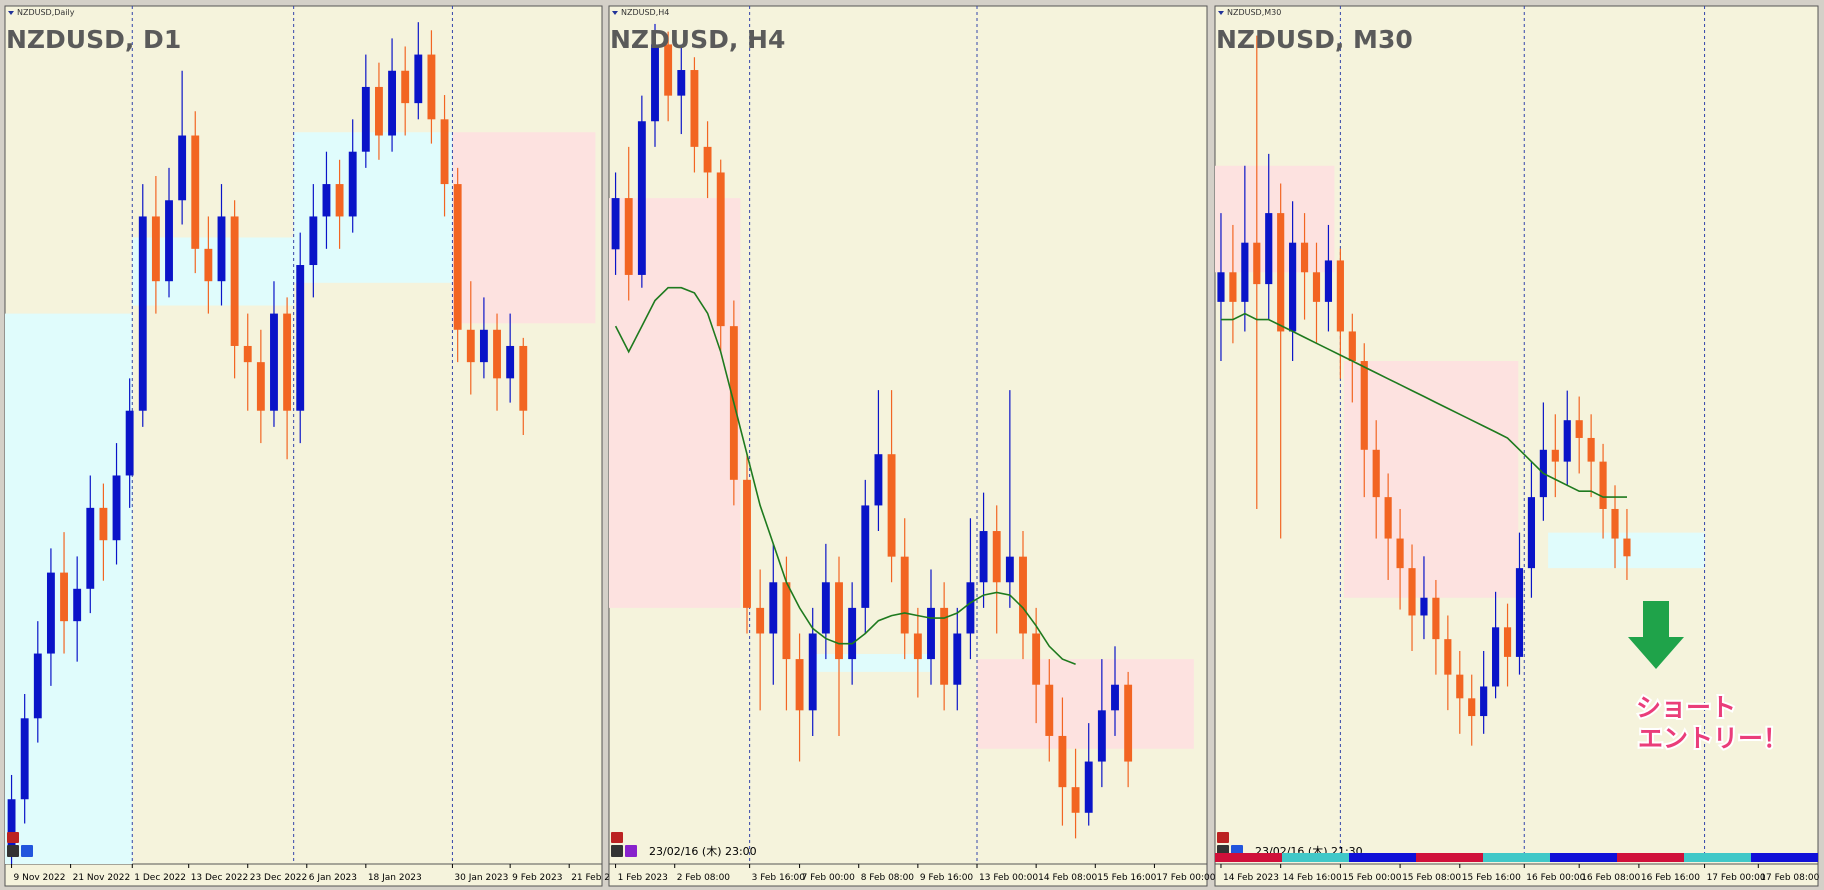  I want to click on x-tick-label: 8 Feb 08:00, so click(888, 878).